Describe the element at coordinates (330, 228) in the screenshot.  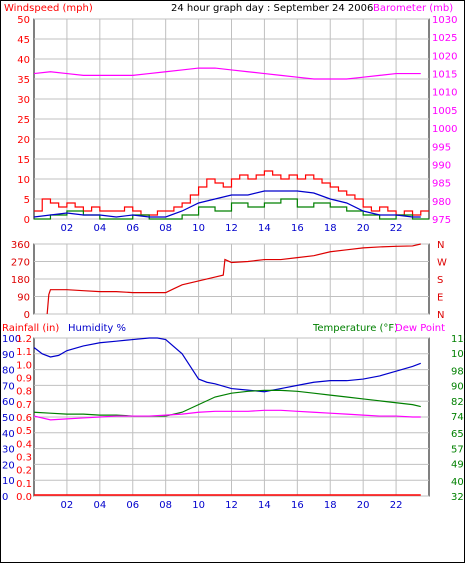
I see `wind-x-tick-label: 18` at that location.